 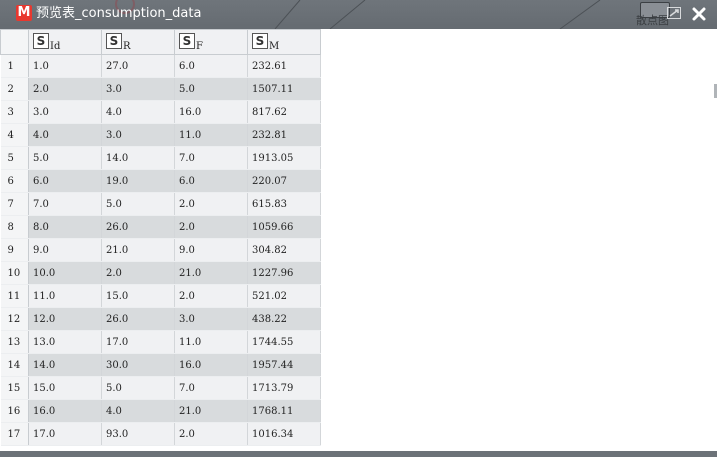 What do you see at coordinates (284, 411) in the screenshot?
I see `table-cell: 1768.11` at bounding box center [284, 411].